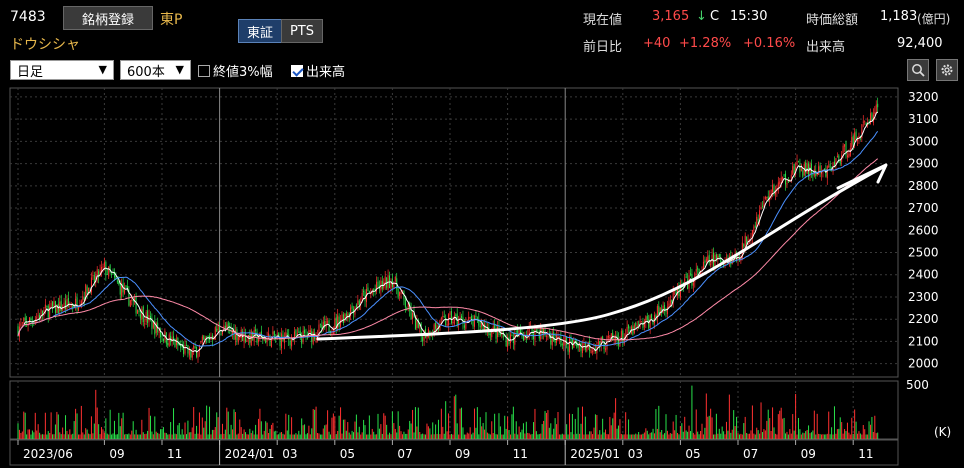 The width and height of the screenshot is (964, 468). I want to click on count-select: 600本 ▼, so click(155, 70).